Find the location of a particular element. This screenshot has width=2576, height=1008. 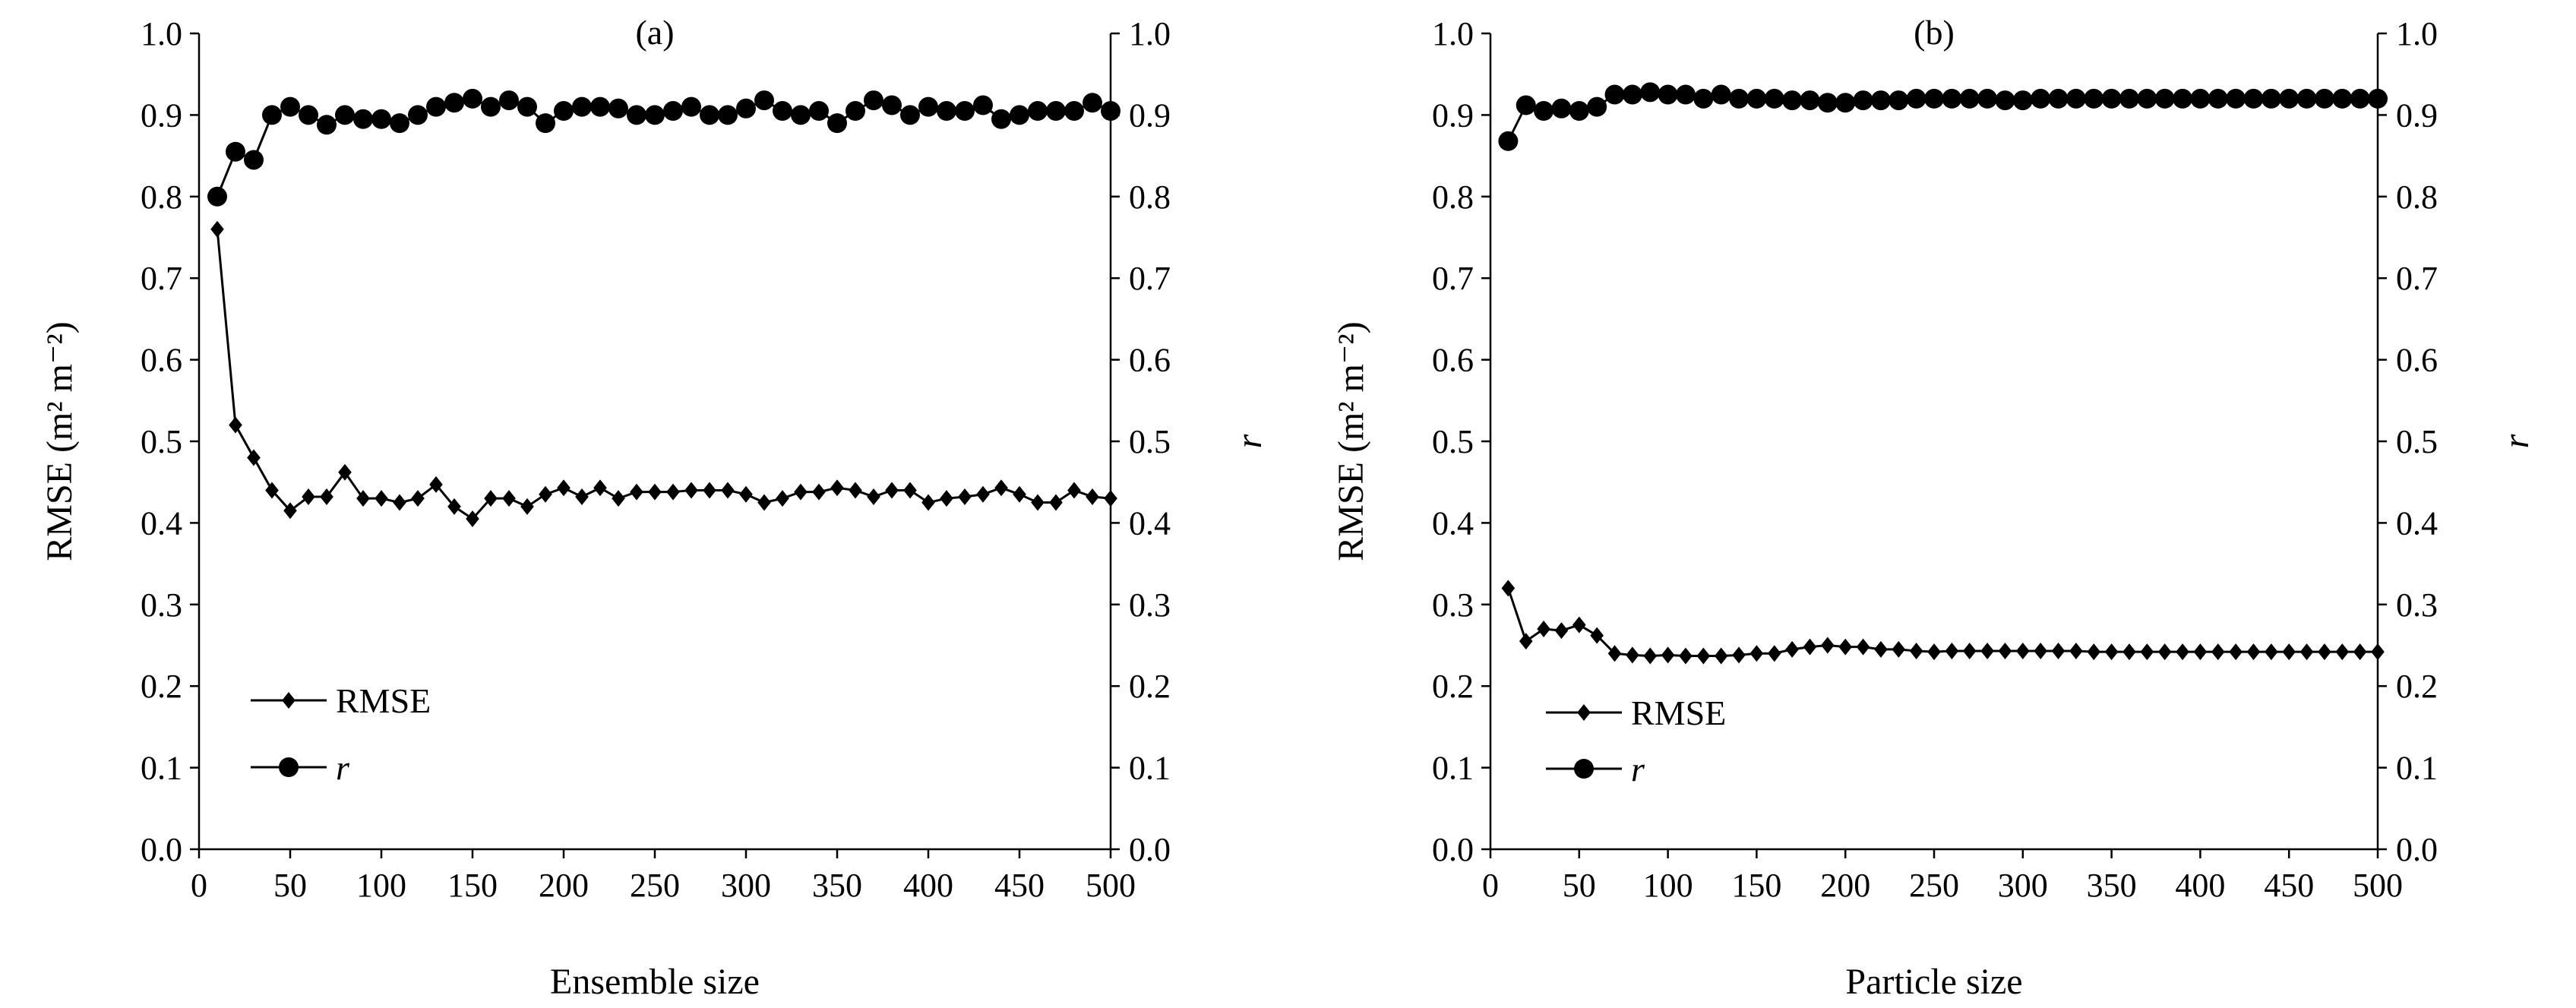

y-tick-label-left: 0.8 is located at coordinates (161, 198).